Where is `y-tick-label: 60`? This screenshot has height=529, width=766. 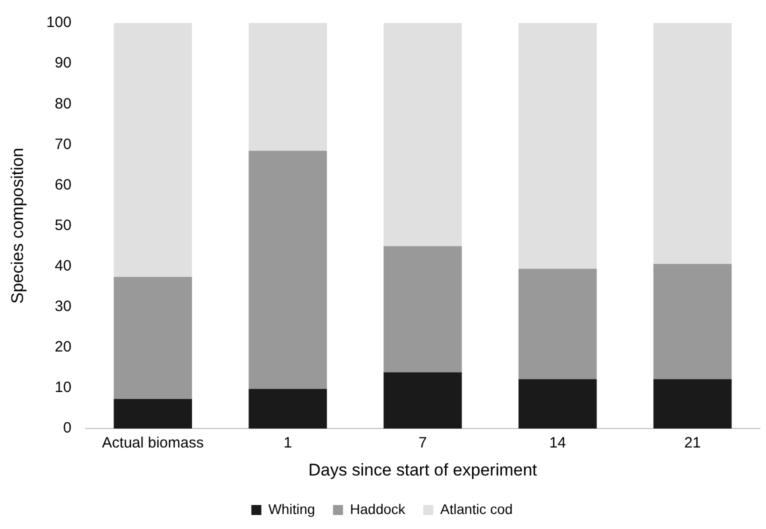
y-tick-label: 60 is located at coordinates (63, 185).